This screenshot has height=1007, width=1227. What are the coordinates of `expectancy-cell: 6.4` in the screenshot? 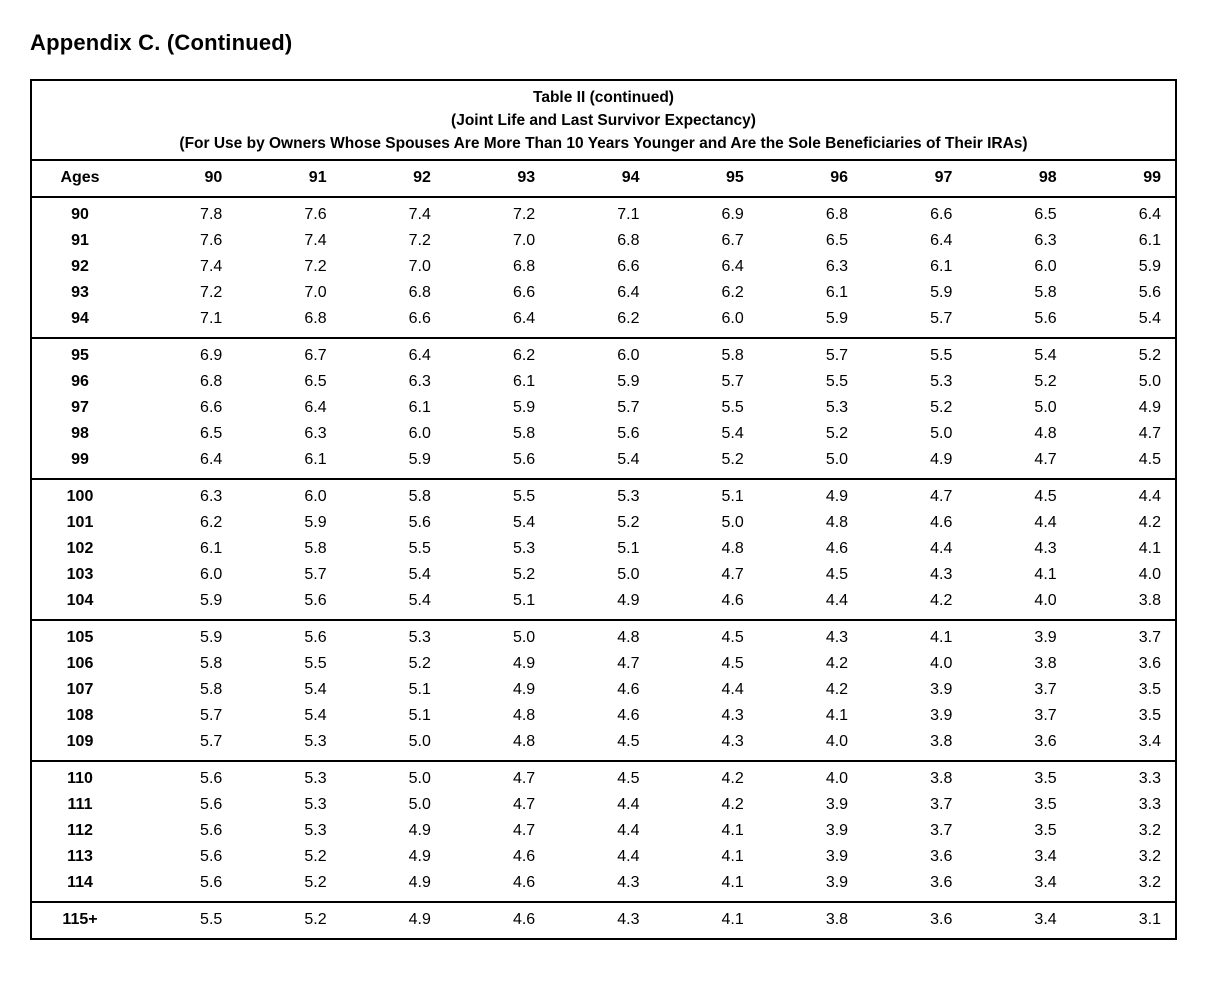 It's located at (941, 240).